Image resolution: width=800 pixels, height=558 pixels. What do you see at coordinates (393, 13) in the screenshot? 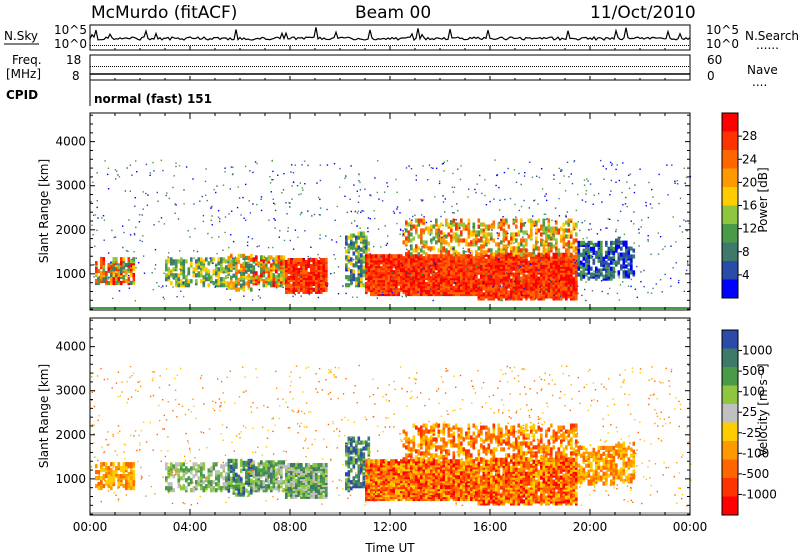
I see `beam-title: Beam 00` at bounding box center [393, 13].